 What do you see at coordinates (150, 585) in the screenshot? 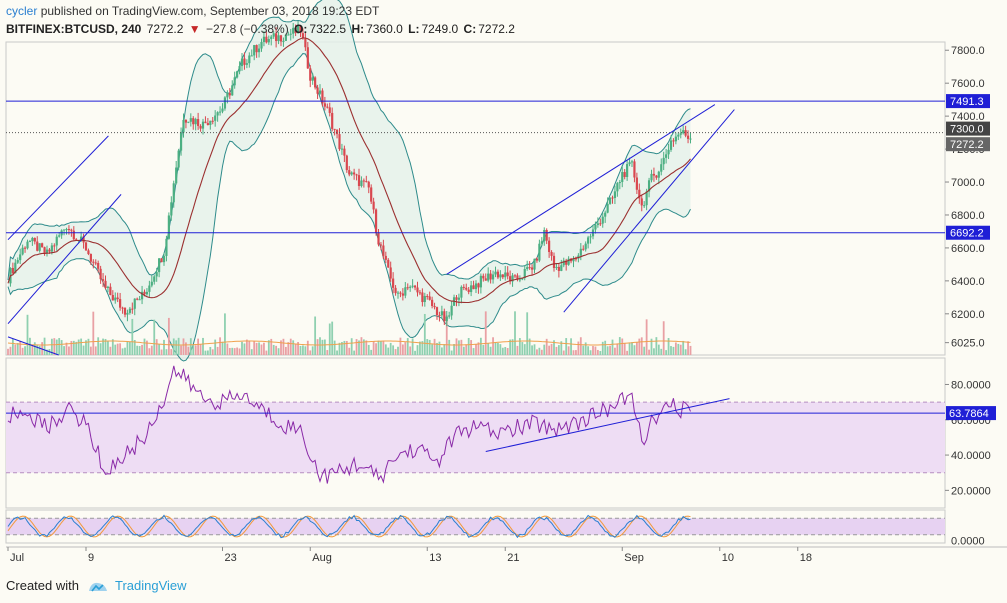
I see `tradingview-link: TradingView` at bounding box center [150, 585].